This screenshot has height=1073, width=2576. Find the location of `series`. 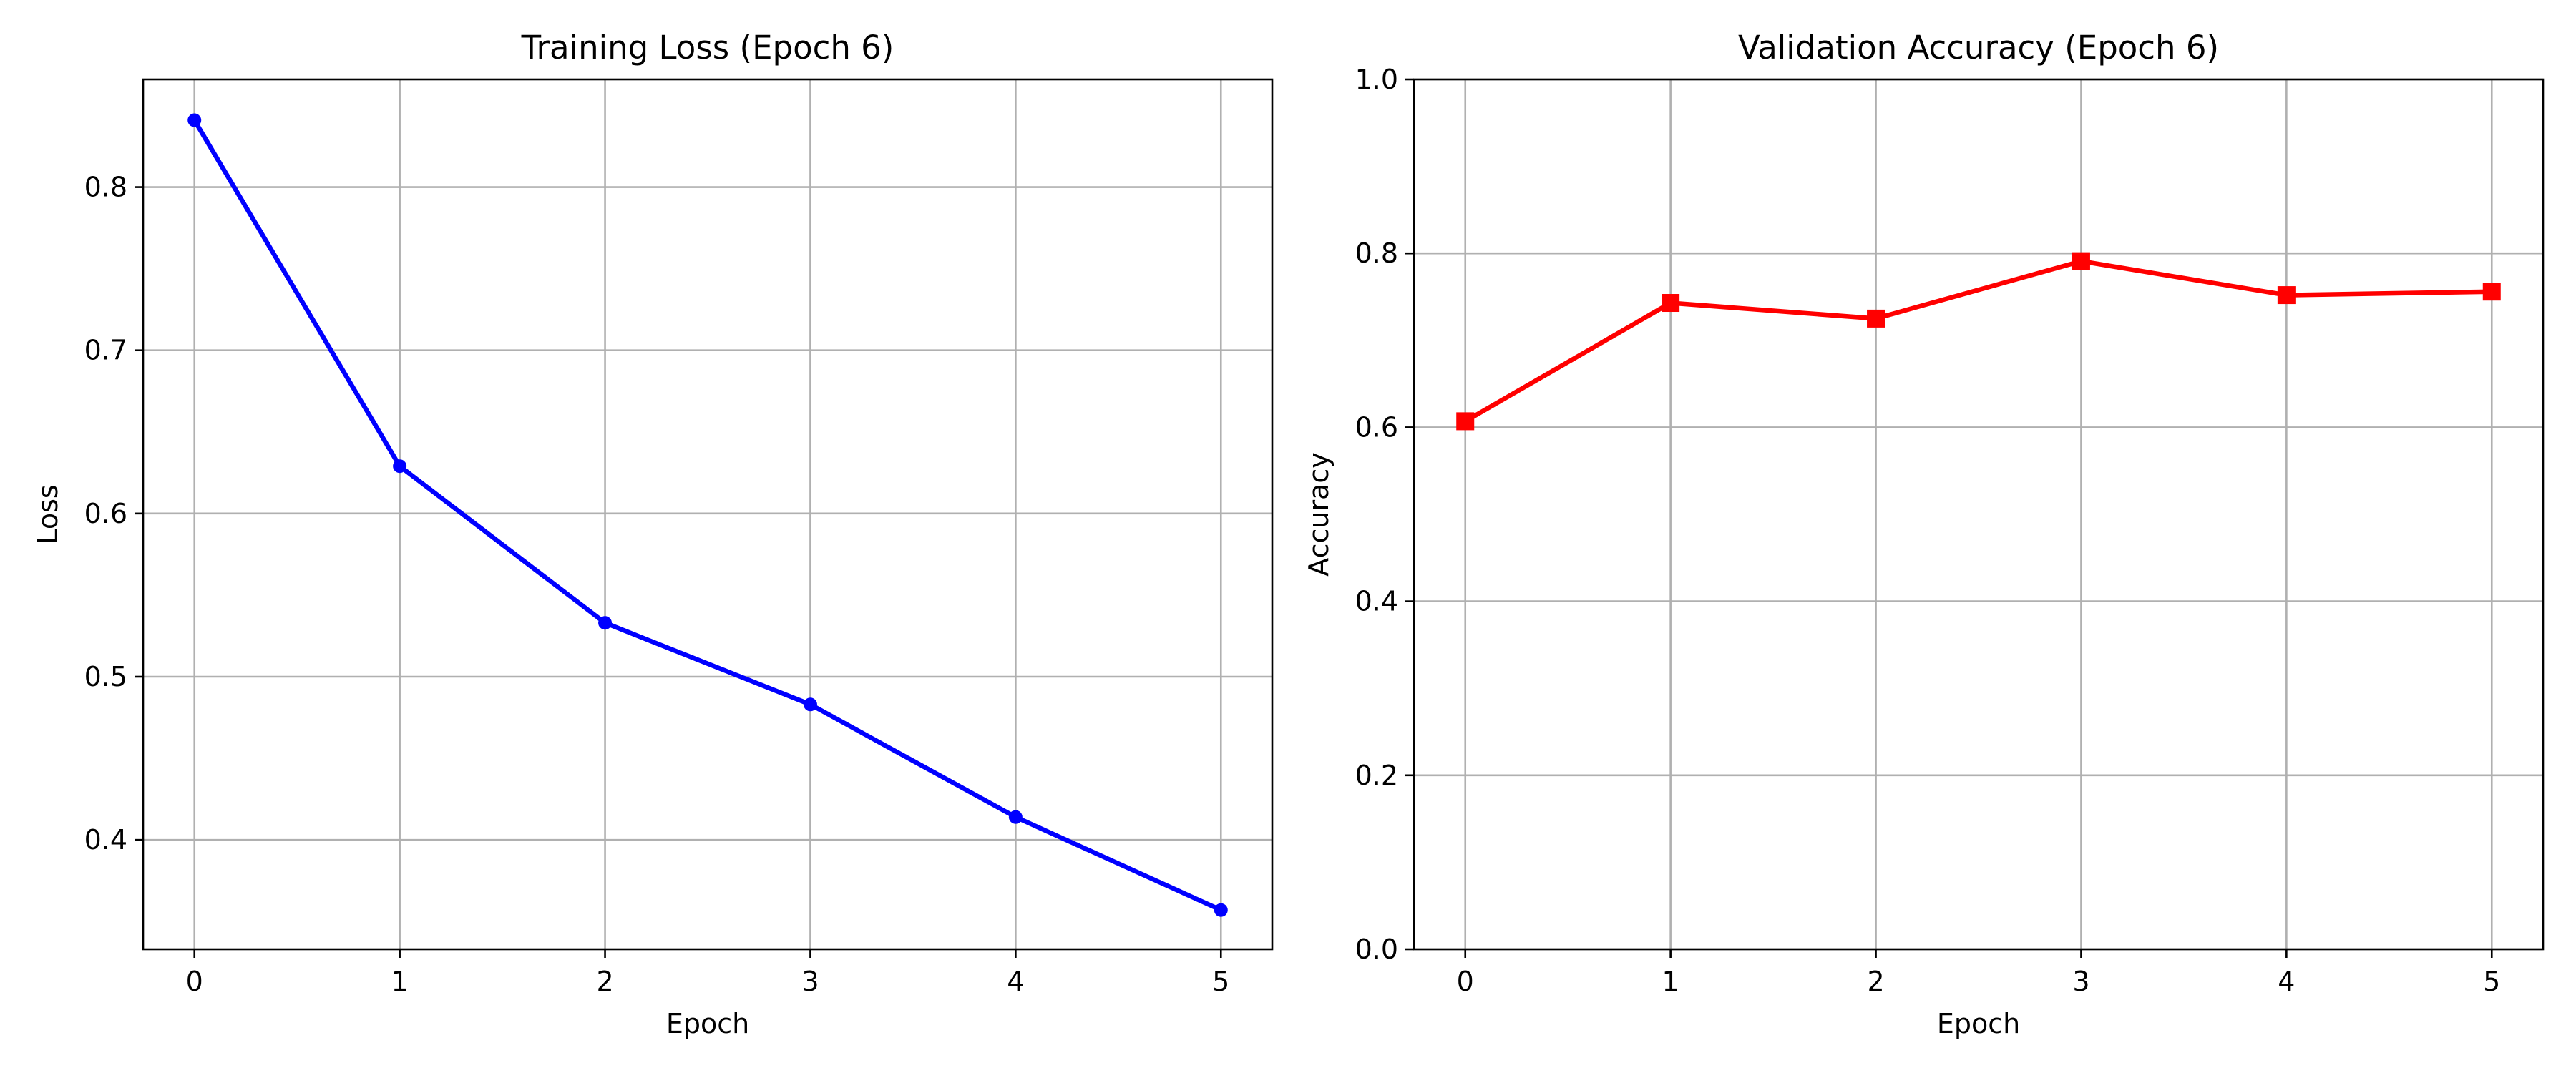

series is located at coordinates (1978, 341).